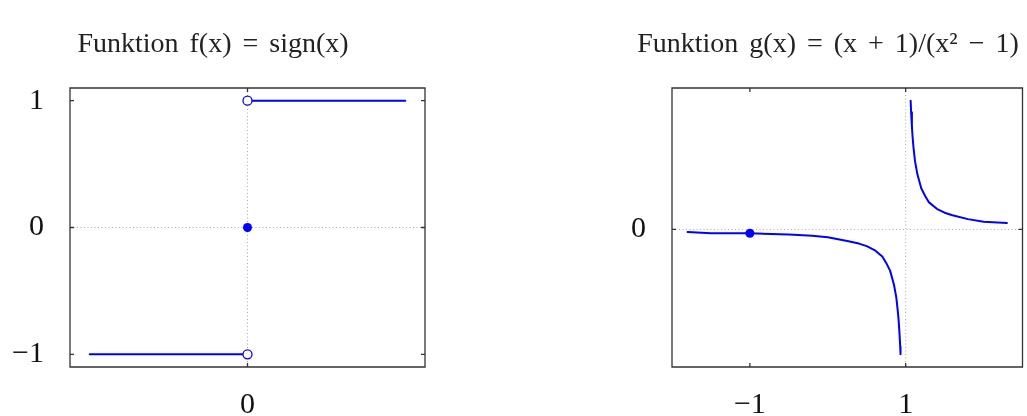  I want to click on y-tick-label: −1, so click(28, 352).